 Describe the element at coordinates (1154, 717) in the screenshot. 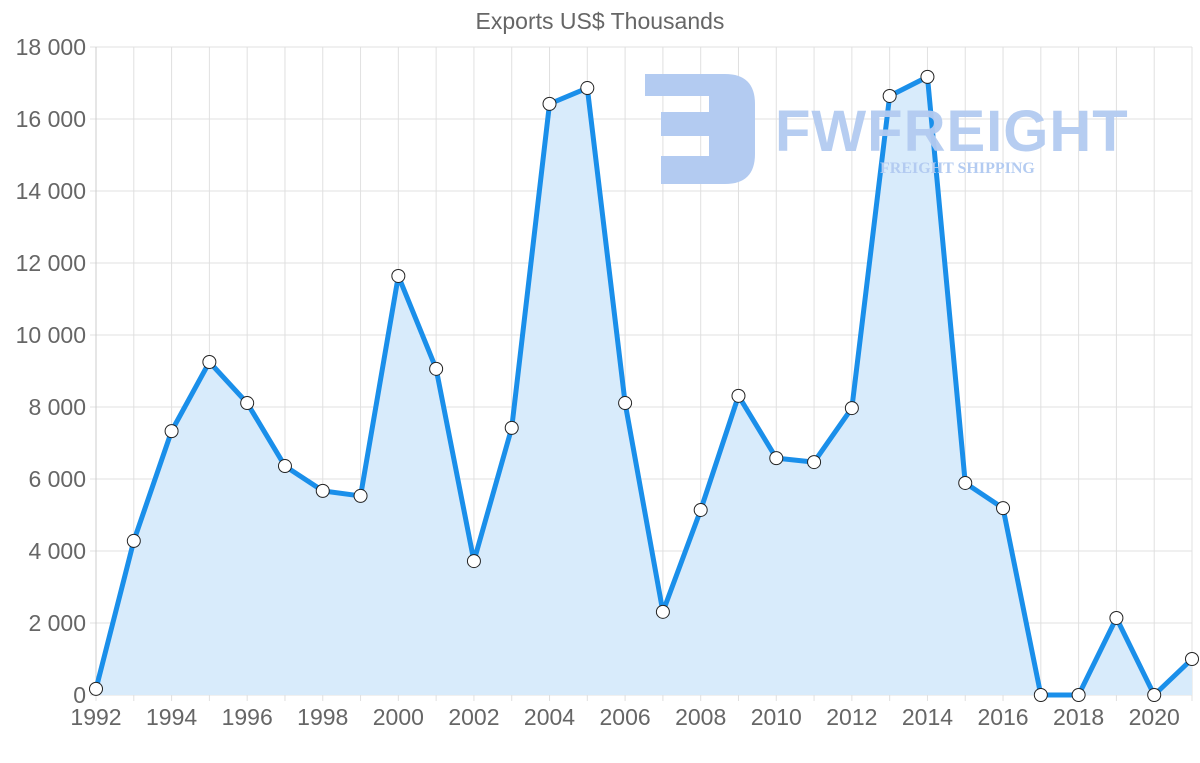

I see `x-tick-label: 2020` at that location.